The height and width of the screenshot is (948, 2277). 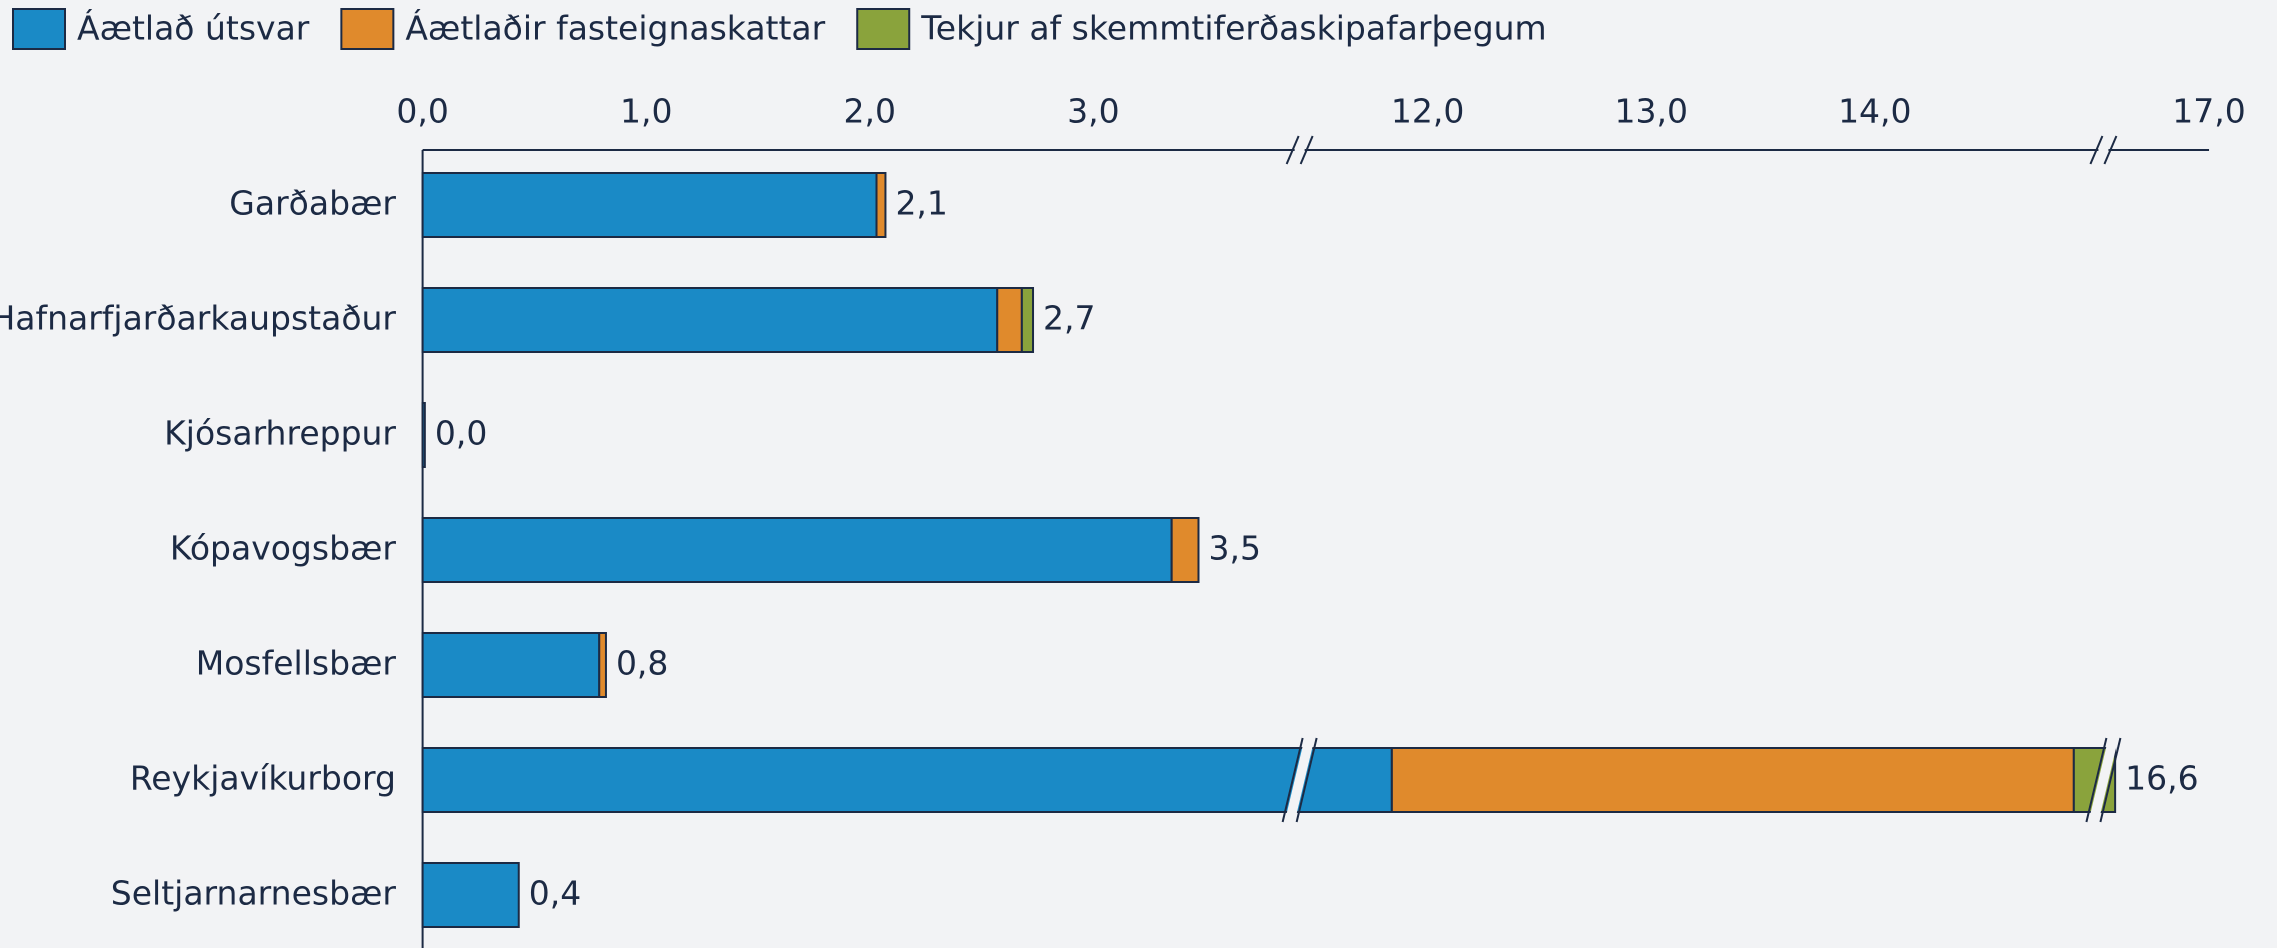 I want to click on category-label: Hafnarfjarðarkaupstaður, so click(x=198, y=318).